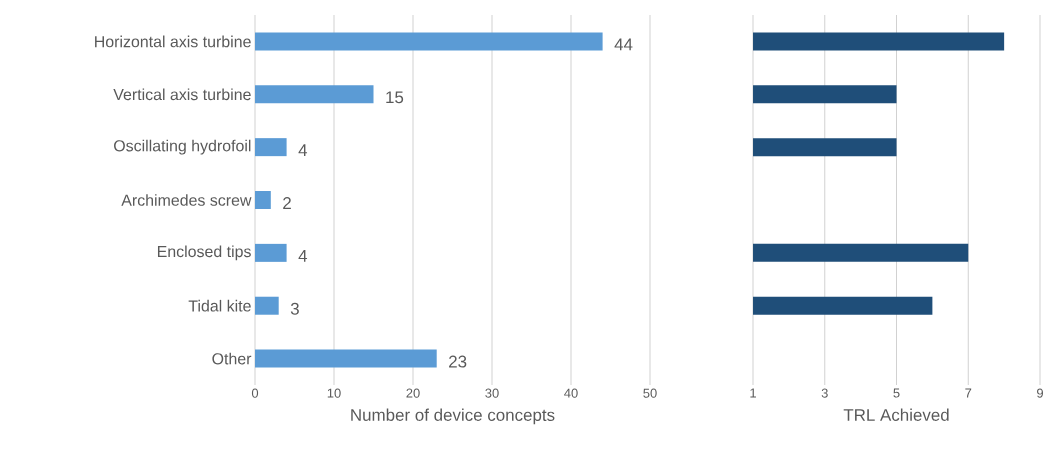 This screenshot has height=472, width=1048. I want to click on y-tick-label: Tidal kite, so click(219, 305).